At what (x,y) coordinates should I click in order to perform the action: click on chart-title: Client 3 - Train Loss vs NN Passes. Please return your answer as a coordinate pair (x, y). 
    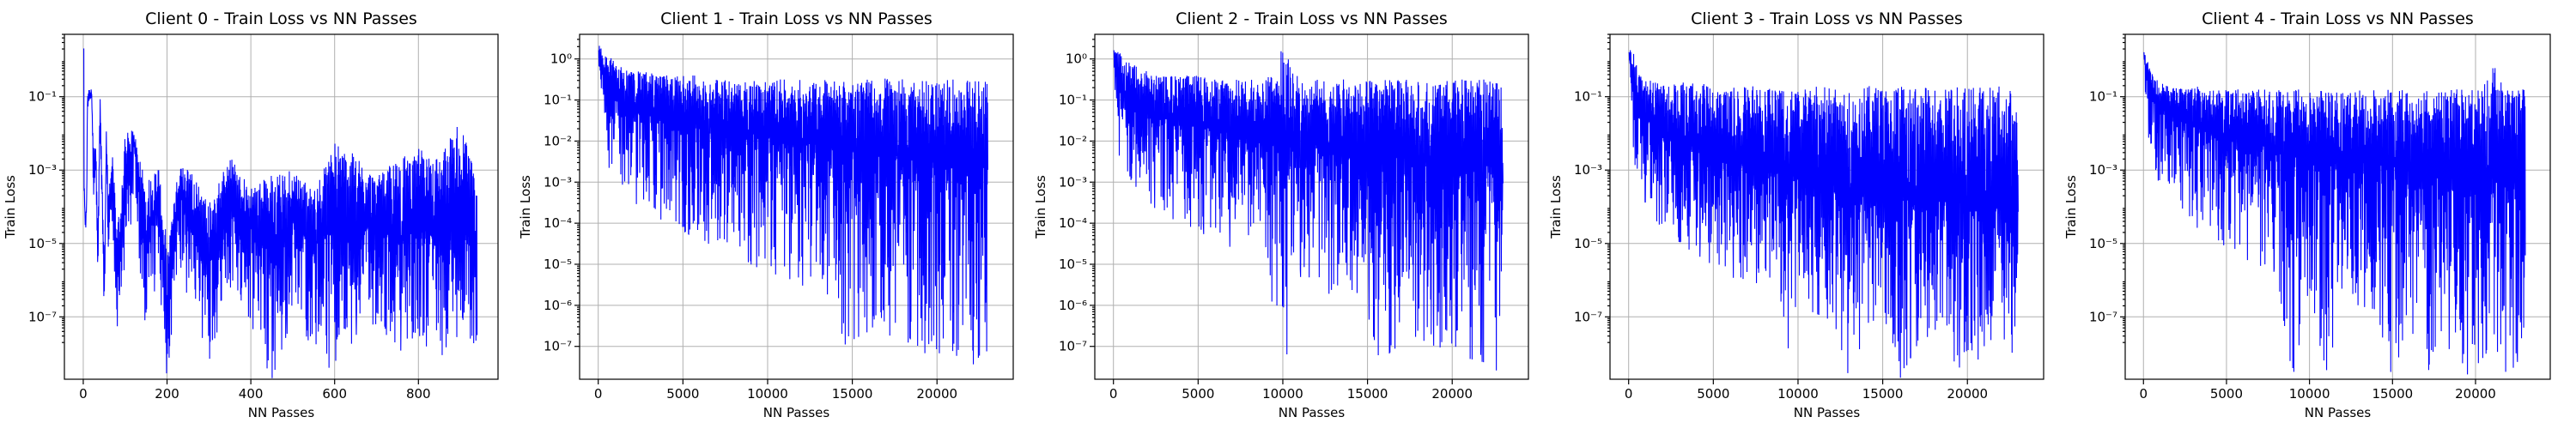
    Looking at the image, I should click on (1827, 19).